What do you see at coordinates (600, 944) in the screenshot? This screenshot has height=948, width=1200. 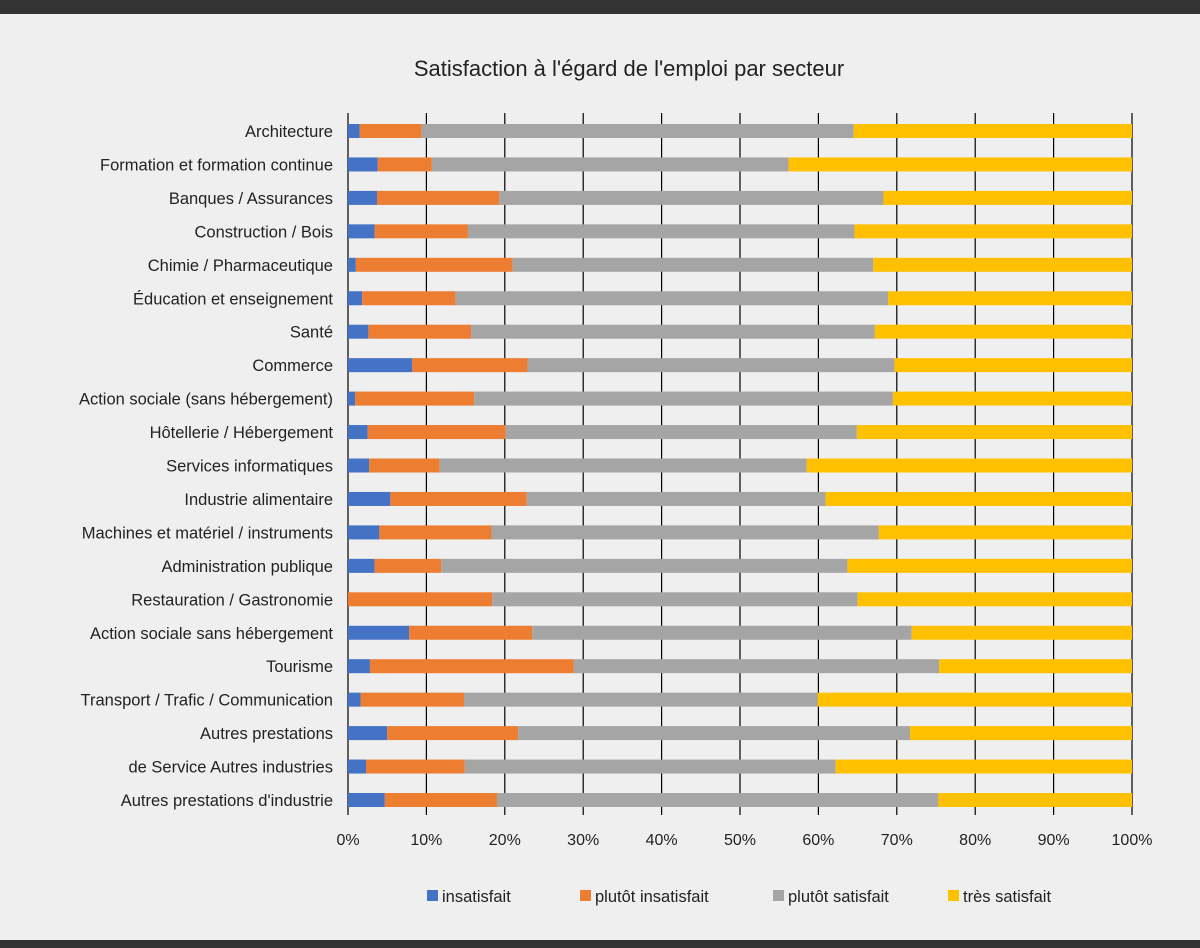 I see `bottom-border-bar` at bounding box center [600, 944].